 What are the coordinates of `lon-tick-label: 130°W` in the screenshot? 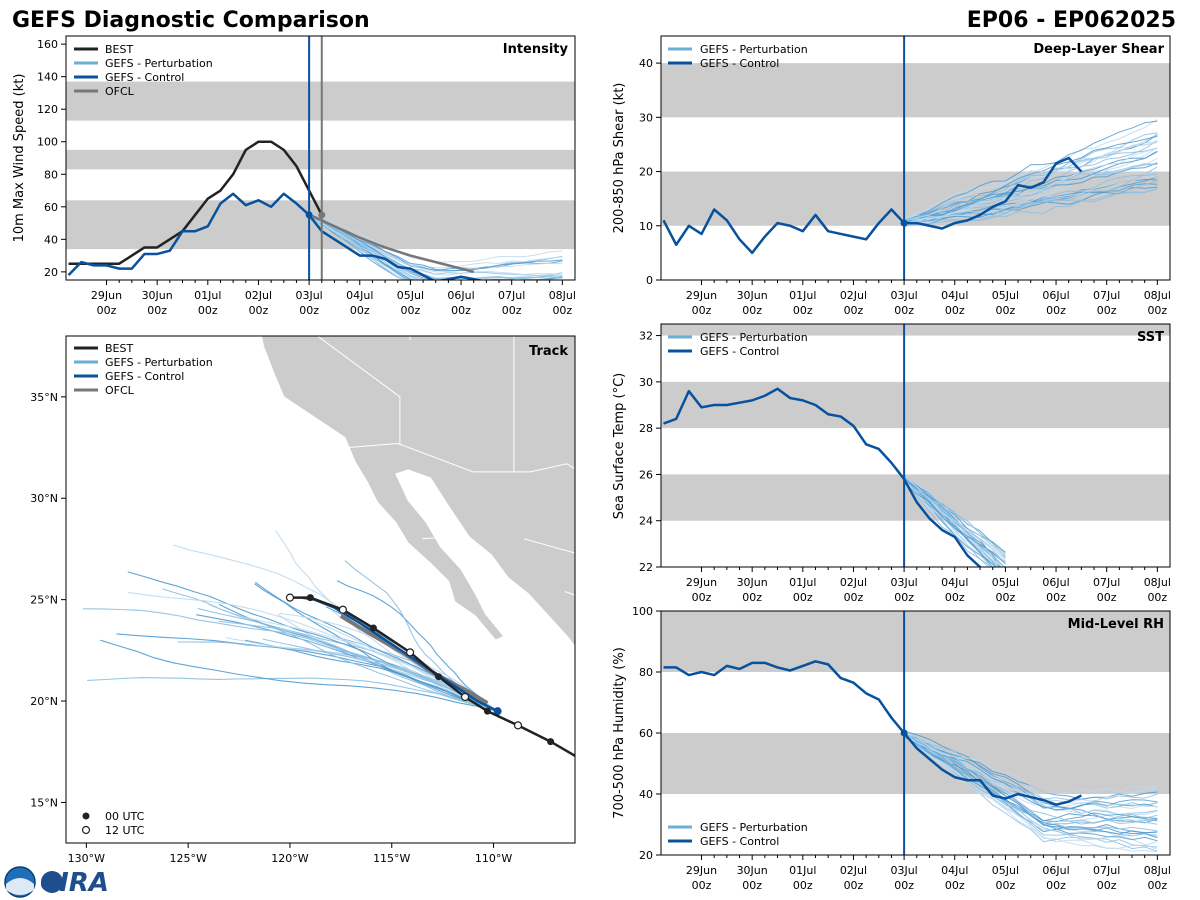 It's located at (86, 858).